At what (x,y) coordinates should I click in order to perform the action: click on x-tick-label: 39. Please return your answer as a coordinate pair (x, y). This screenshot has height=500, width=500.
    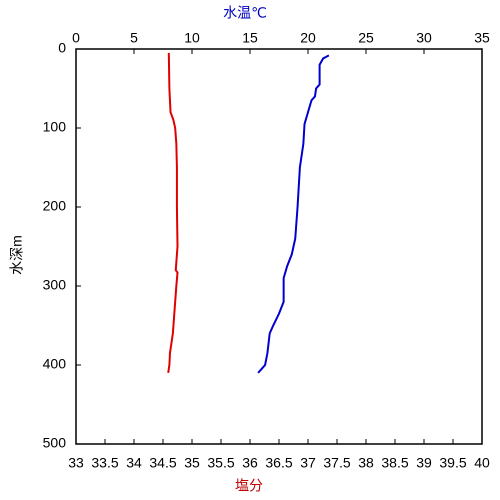
    Looking at the image, I should click on (424, 463).